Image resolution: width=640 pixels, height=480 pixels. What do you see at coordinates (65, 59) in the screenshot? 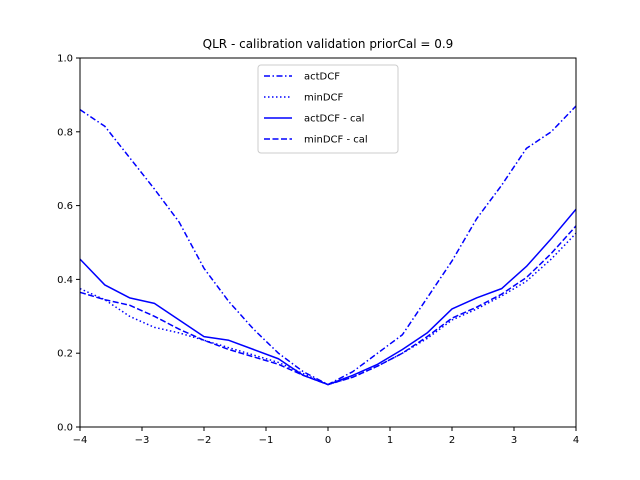
I see `y-tick-label: 1.0` at bounding box center [65, 59].